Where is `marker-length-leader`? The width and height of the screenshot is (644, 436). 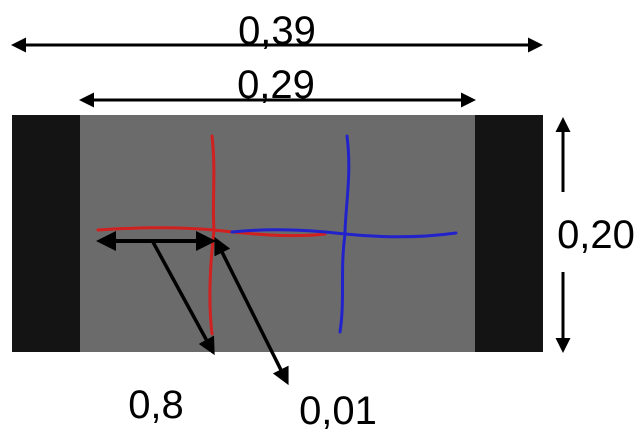
marker-length-leader is located at coordinates (183, 298).